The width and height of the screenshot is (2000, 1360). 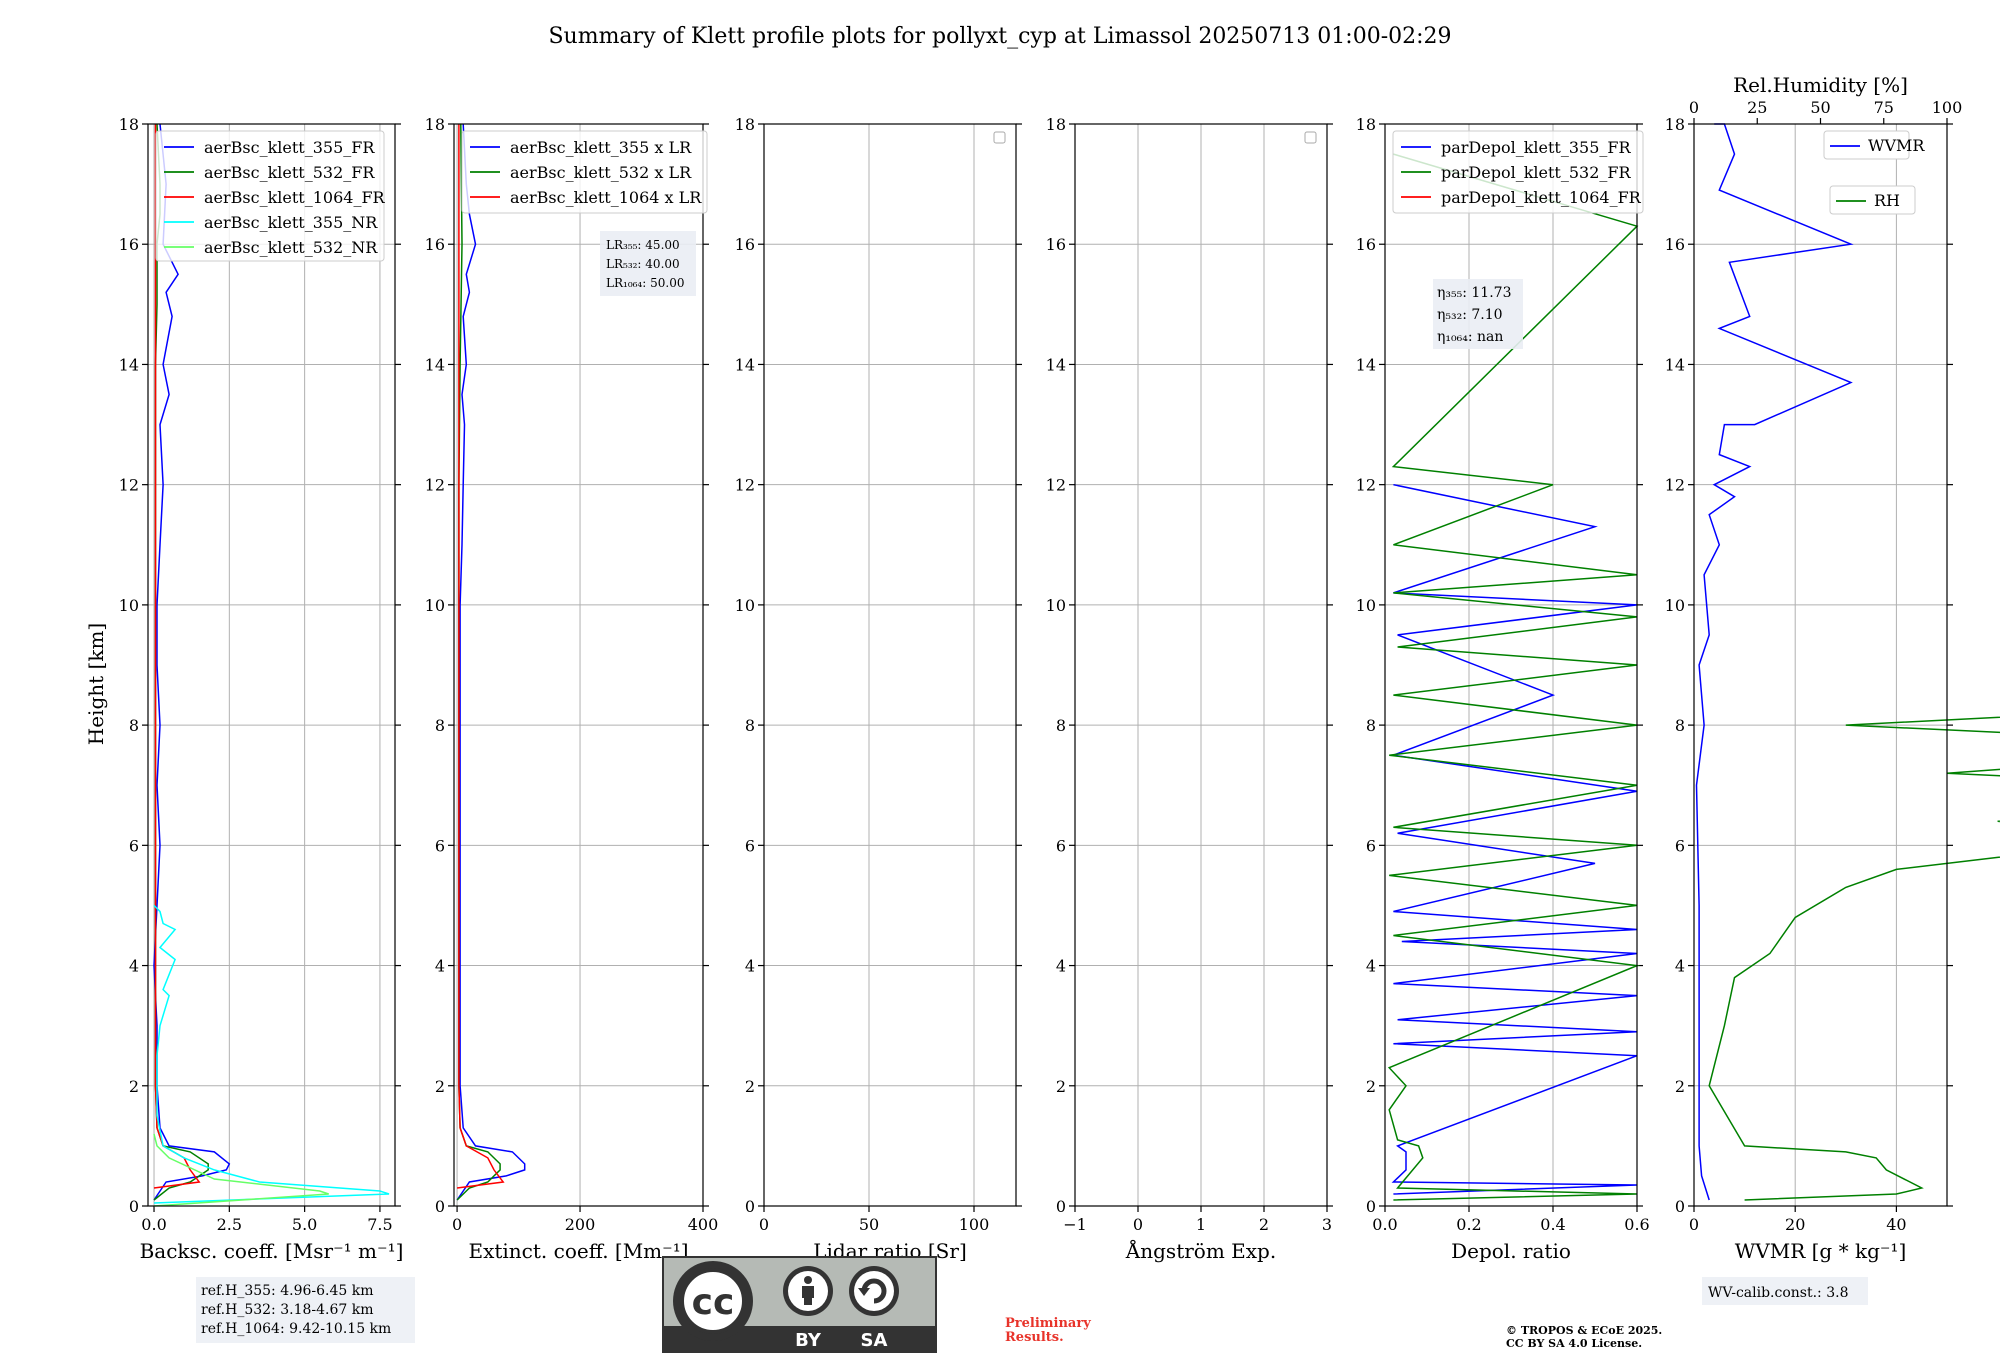 What do you see at coordinates (289, 147) in the screenshot?
I see `legend-label: aerBsc_klett_355_FR` at bounding box center [289, 147].